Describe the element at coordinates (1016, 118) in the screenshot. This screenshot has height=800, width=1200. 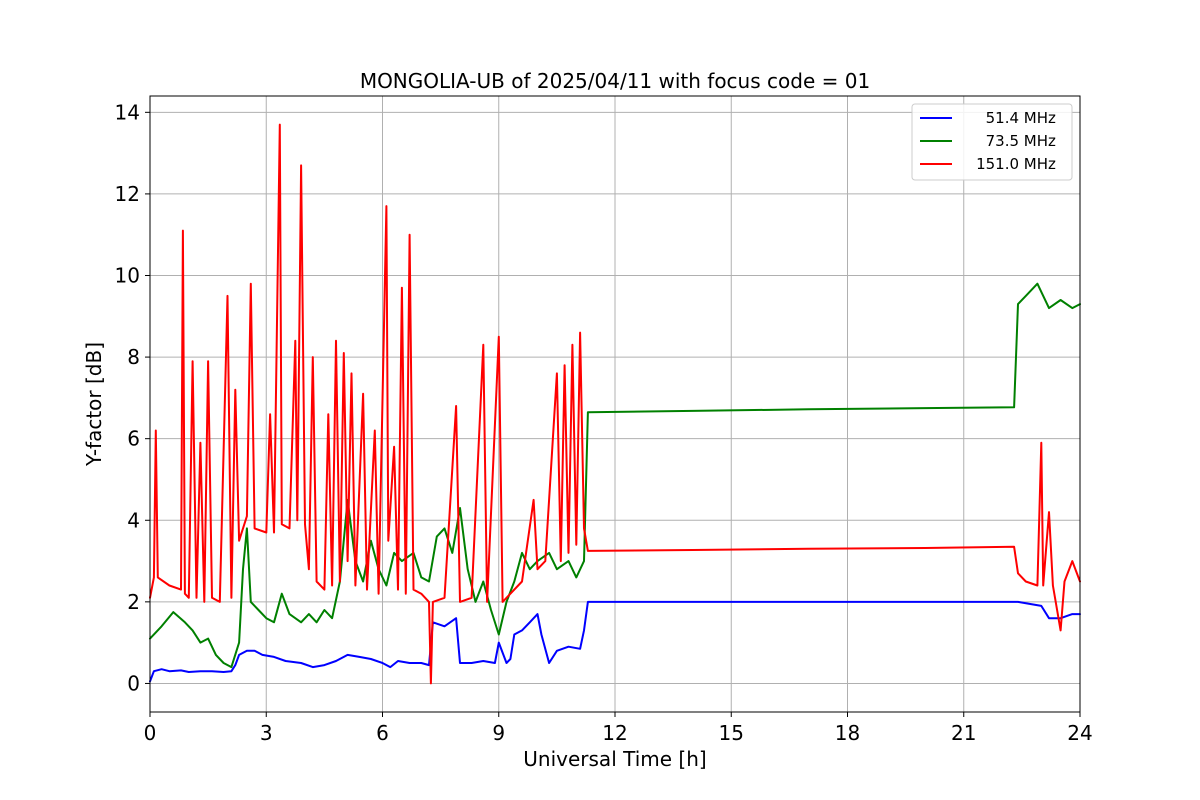
I see `legend-label-0: 51.4 MHz` at that location.